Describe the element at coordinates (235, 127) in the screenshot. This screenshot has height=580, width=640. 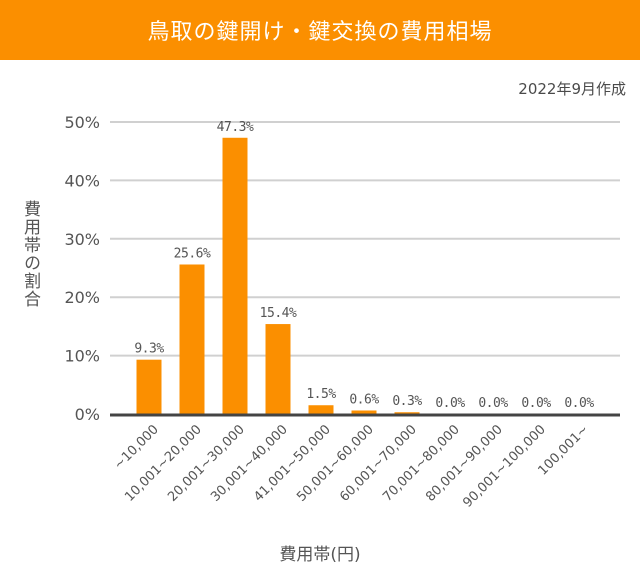
I see `data-label: 47.3%` at that location.